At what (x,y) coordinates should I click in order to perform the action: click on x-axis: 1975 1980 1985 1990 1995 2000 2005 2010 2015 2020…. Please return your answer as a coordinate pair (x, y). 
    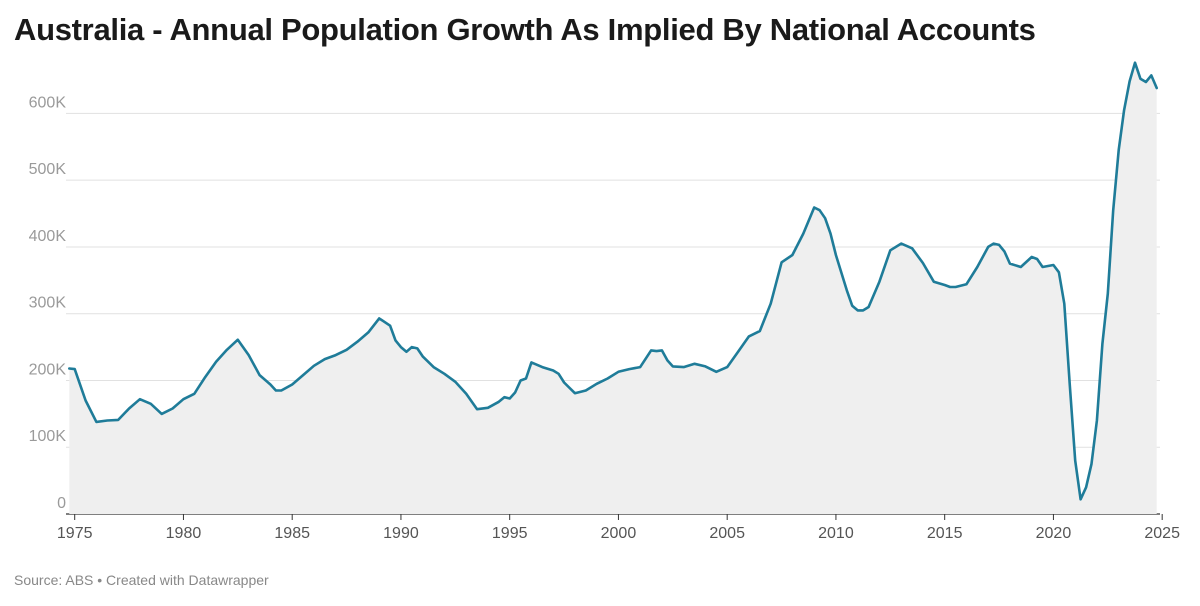
    Looking at the image, I should click on (618, 528).